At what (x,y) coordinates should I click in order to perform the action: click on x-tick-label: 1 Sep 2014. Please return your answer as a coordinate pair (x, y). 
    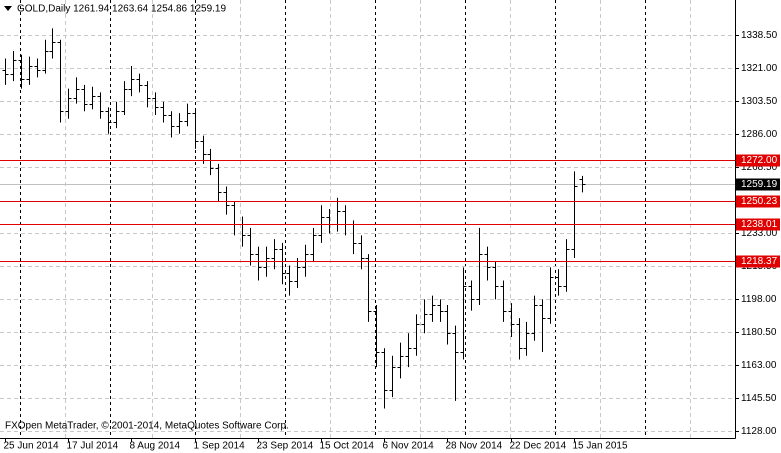
    Looking at the image, I should click on (220, 446).